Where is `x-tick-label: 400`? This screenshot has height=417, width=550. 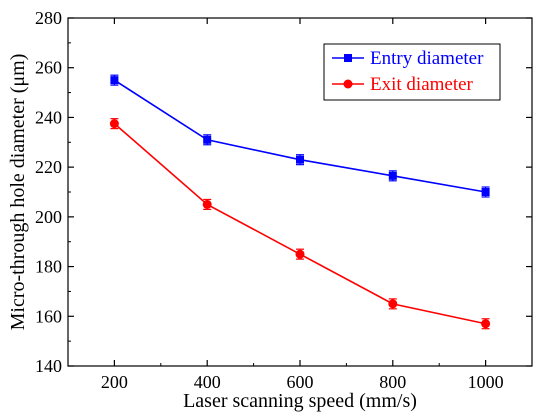
x-tick-label: 400 is located at coordinates (207, 382).